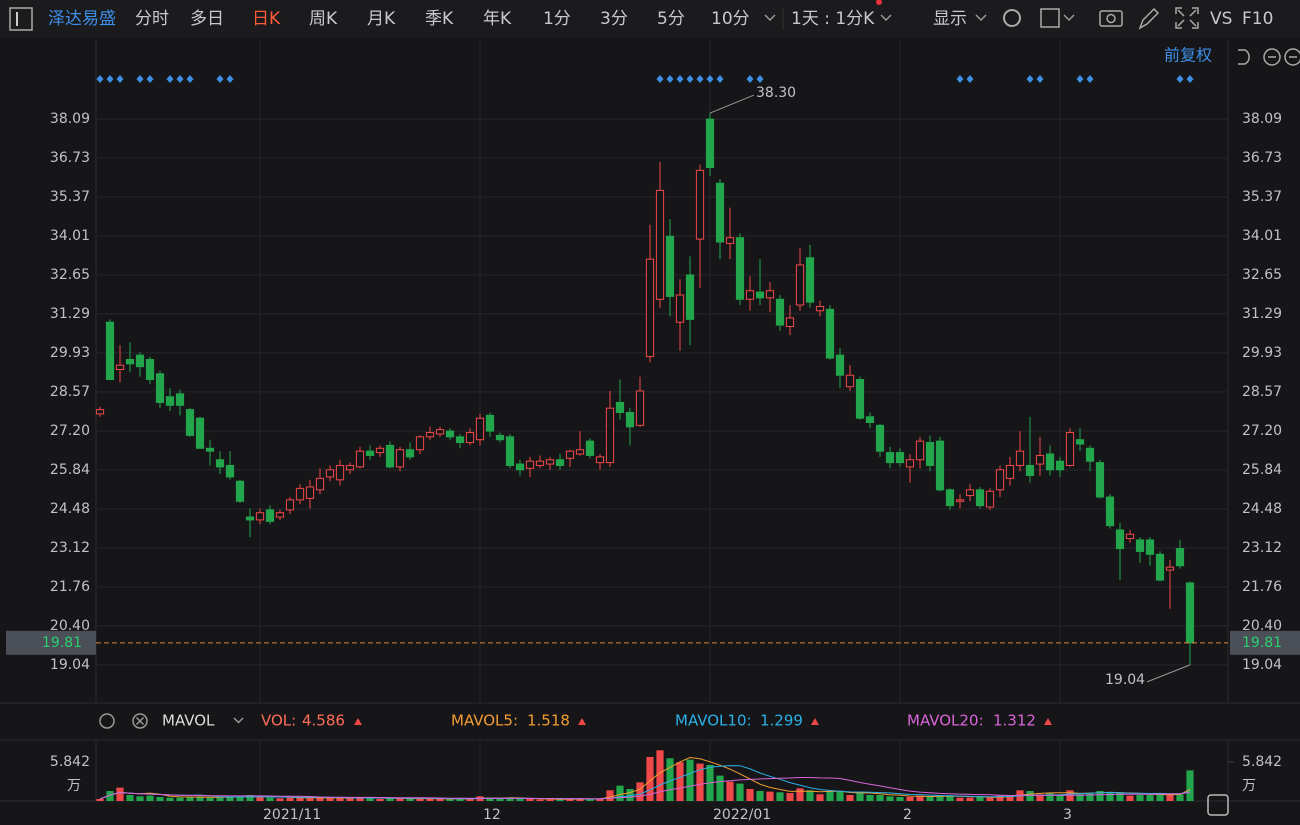 The image size is (1300, 825). Describe the element at coordinates (1111, 18) in the screenshot. I see `camera-icon` at that location.